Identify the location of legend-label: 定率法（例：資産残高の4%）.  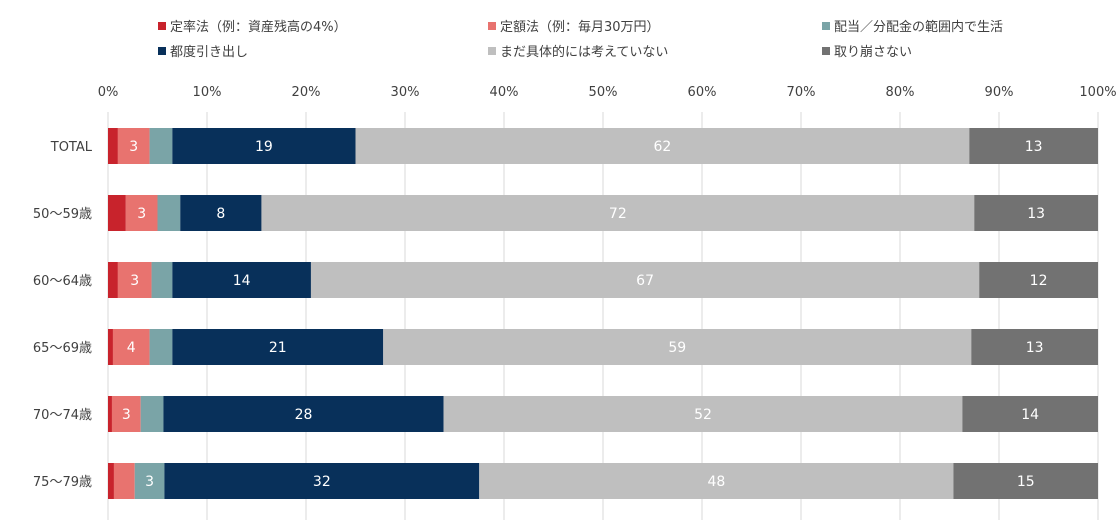
(258, 27).